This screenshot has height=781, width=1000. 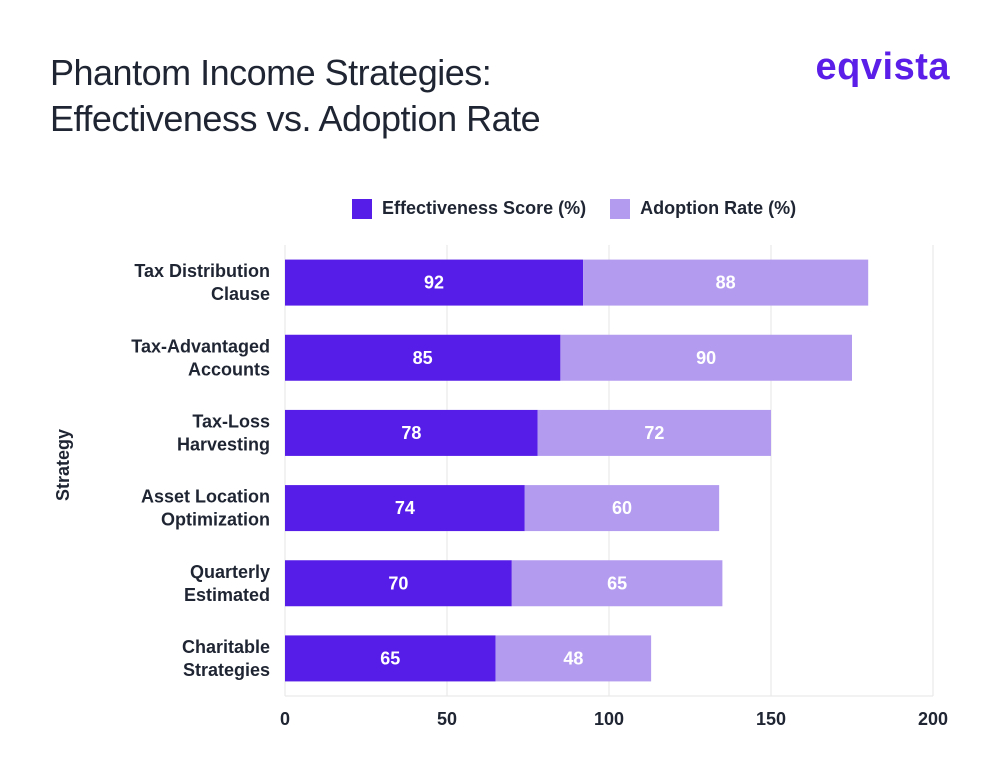 I want to click on data-label-adoption: 72, so click(x=654, y=433).